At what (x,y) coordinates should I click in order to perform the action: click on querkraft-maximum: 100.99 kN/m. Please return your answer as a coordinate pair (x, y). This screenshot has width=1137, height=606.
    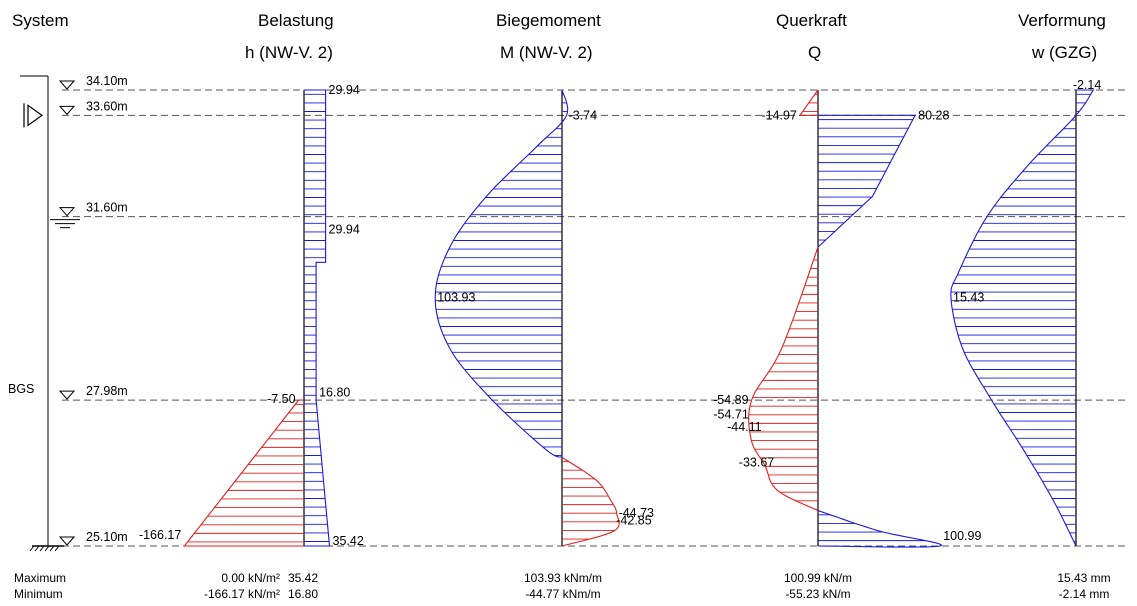
    Looking at the image, I should click on (818, 578).